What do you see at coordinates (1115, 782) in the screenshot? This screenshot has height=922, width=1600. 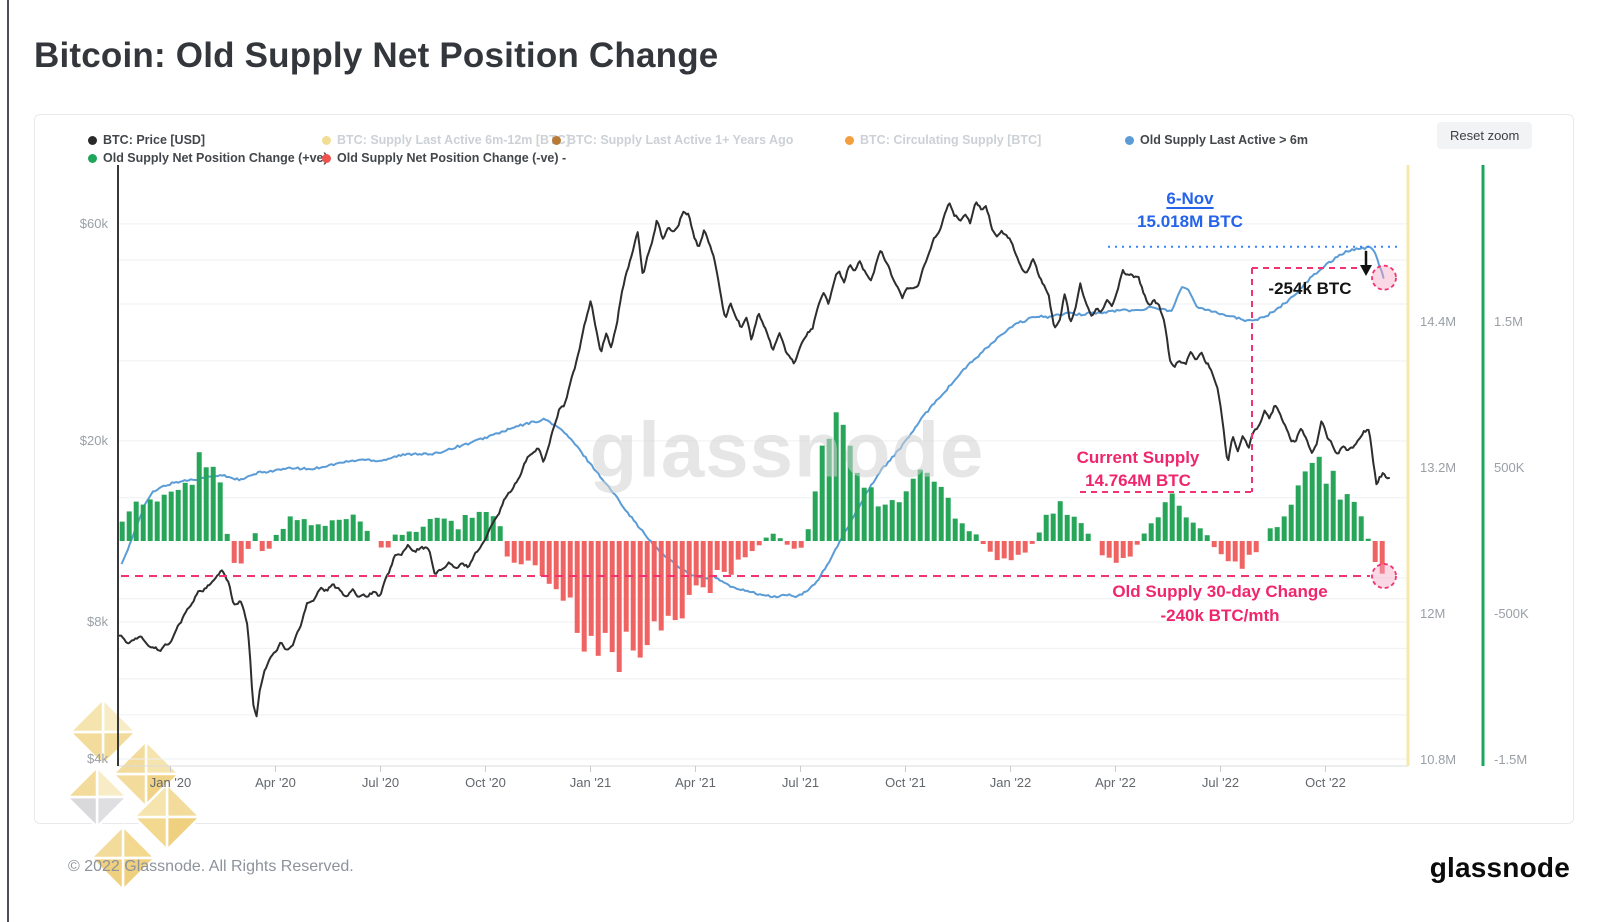 I see `x-axis-label: Apr '22` at bounding box center [1115, 782].